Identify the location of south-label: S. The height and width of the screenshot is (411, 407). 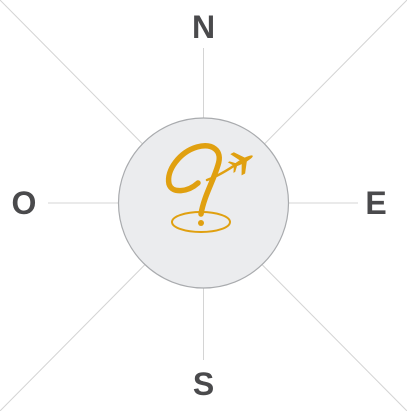
(203, 384).